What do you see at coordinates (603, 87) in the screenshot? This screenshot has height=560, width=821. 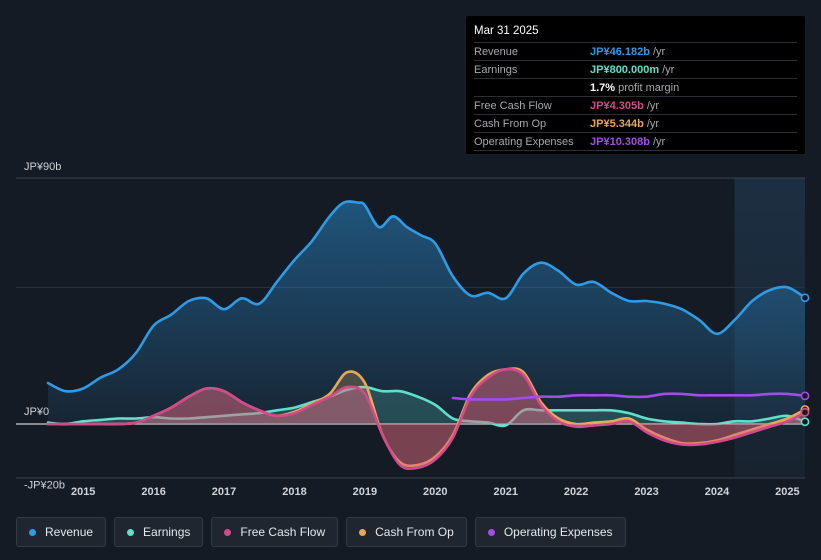 I see `tooltip-value: 1.7%` at bounding box center [603, 87].